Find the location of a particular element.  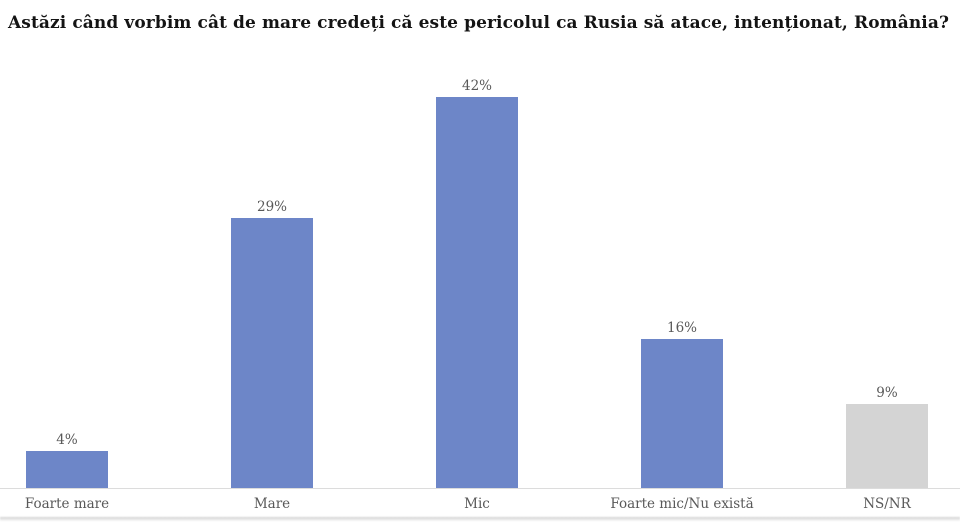

bar-value-label-mare: 29% is located at coordinates (272, 207).